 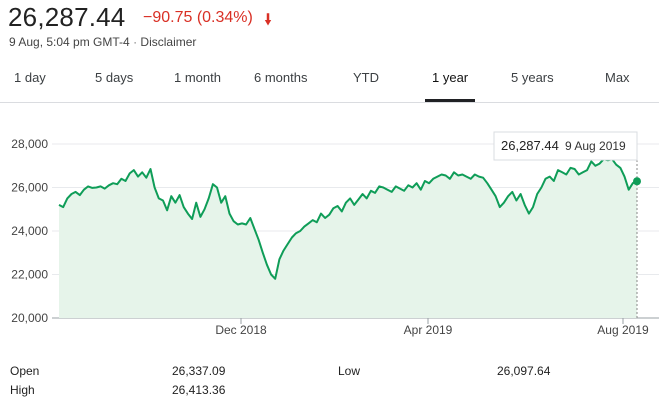 What do you see at coordinates (198, 17) in the screenshot?
I see `price-change: −90.75 (0.34%)` at bounding box center [198, 17].